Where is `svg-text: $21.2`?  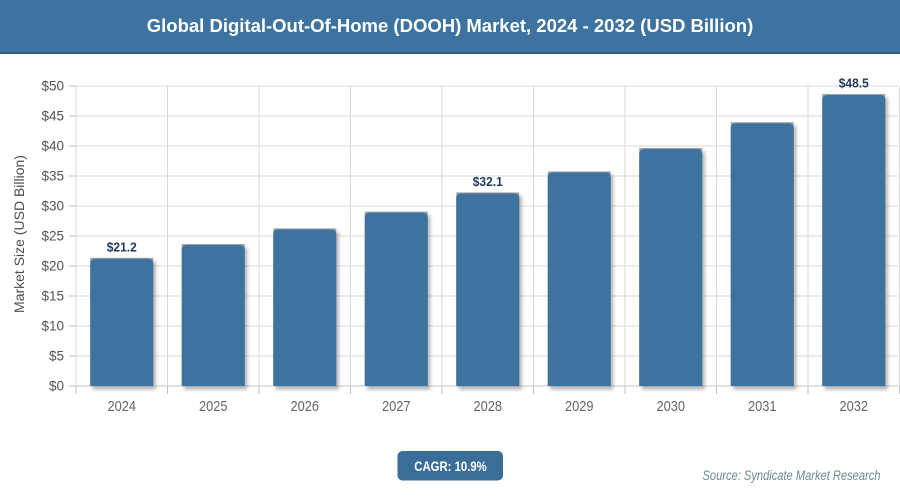
svg-text: $21.2 is located at coordinates (122, 246).